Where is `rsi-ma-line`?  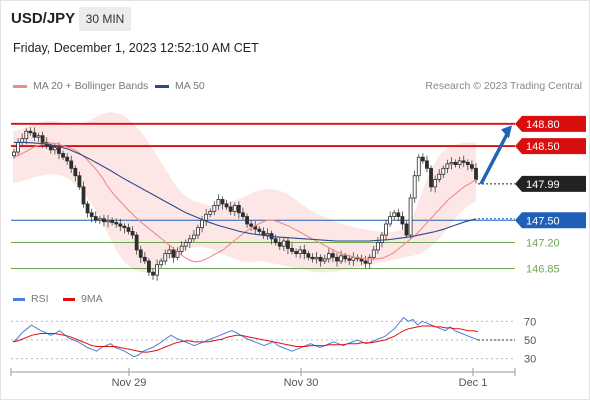
rsi-ma-line is located at coordinates (245, 339).